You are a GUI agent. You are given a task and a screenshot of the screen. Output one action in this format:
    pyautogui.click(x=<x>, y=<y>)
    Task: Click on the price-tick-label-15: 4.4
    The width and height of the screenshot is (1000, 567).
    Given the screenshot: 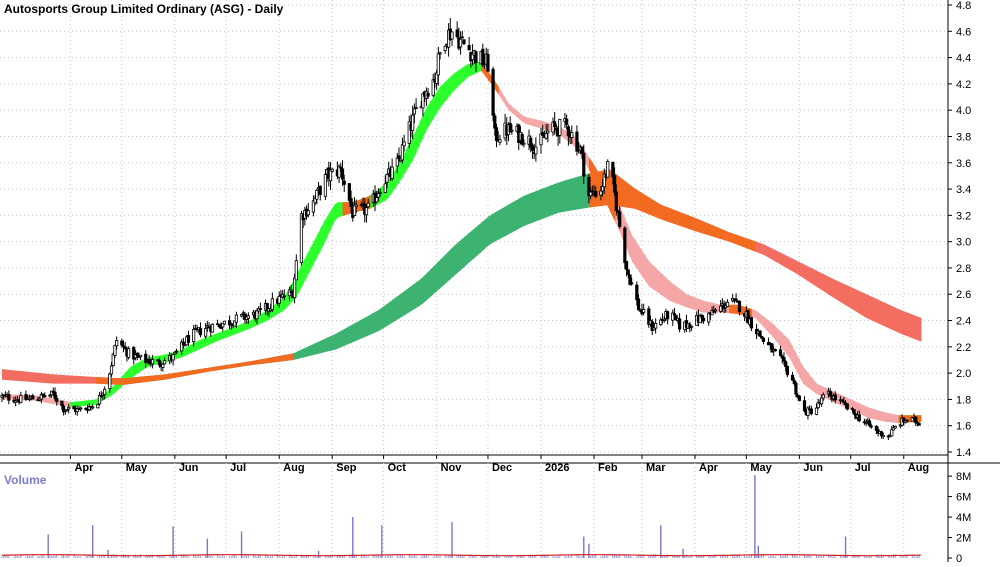 What is the action you would take?
    pyautogui.click(x=963, y=59)
    